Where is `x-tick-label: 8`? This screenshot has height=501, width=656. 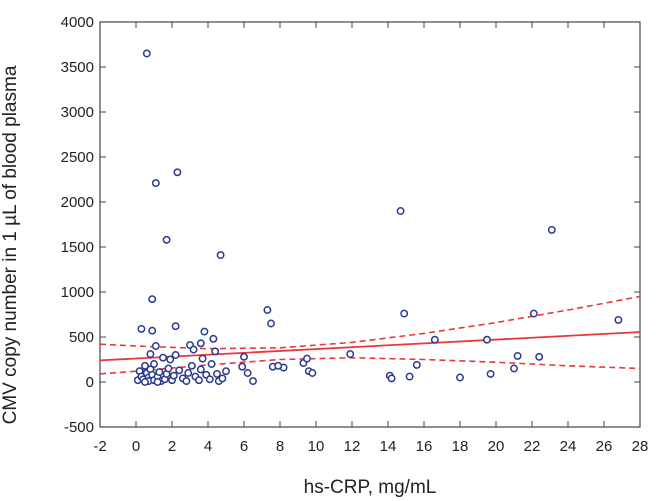 x-tick-label: 8 is located at coordinates (280, 446).